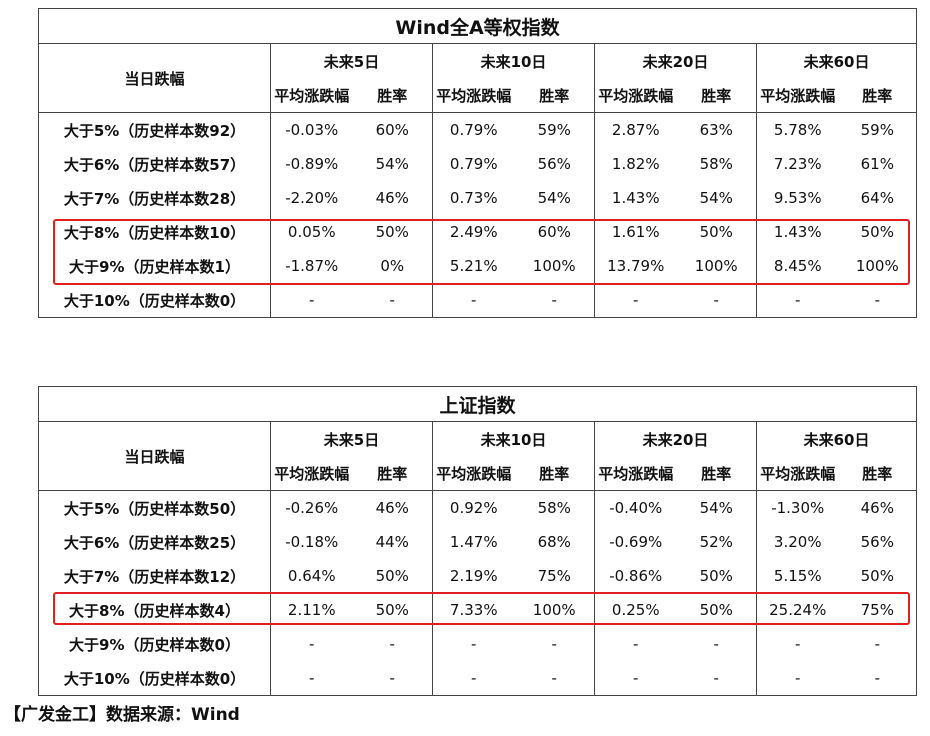 The height and width of the screenshot is (736, 930). What do you see at coordinates (797, 198) in the screenshot?
I see `avg-change-cell: 9.53%` at bounding box center [797, 198].